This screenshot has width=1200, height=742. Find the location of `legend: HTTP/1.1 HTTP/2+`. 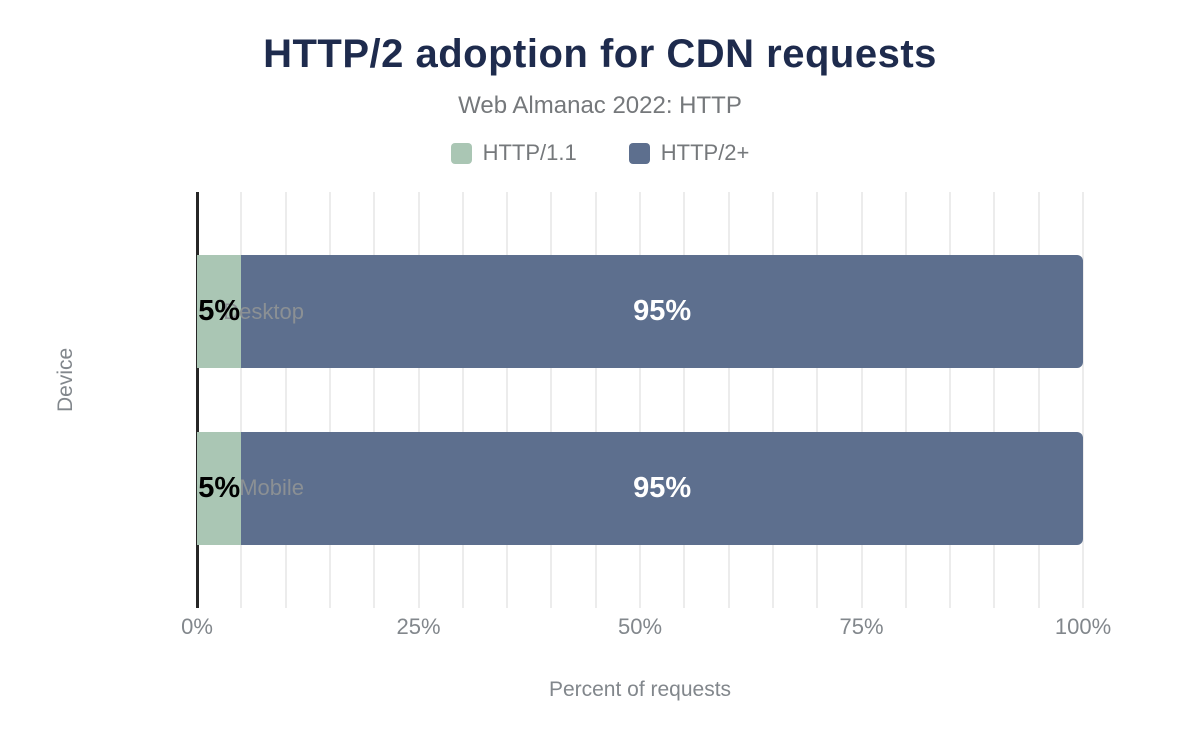

legend: HTTP/1.1 HTTP/2+ is located at coordinates (600, 153).